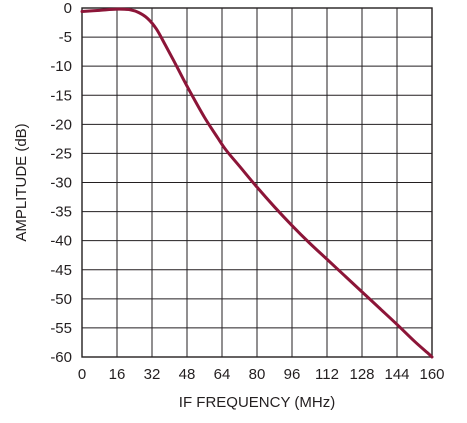 Image resolution: width=467 pixels, height=423 pixels. I want to click on x-tick-label: 0, so click(82, 374).